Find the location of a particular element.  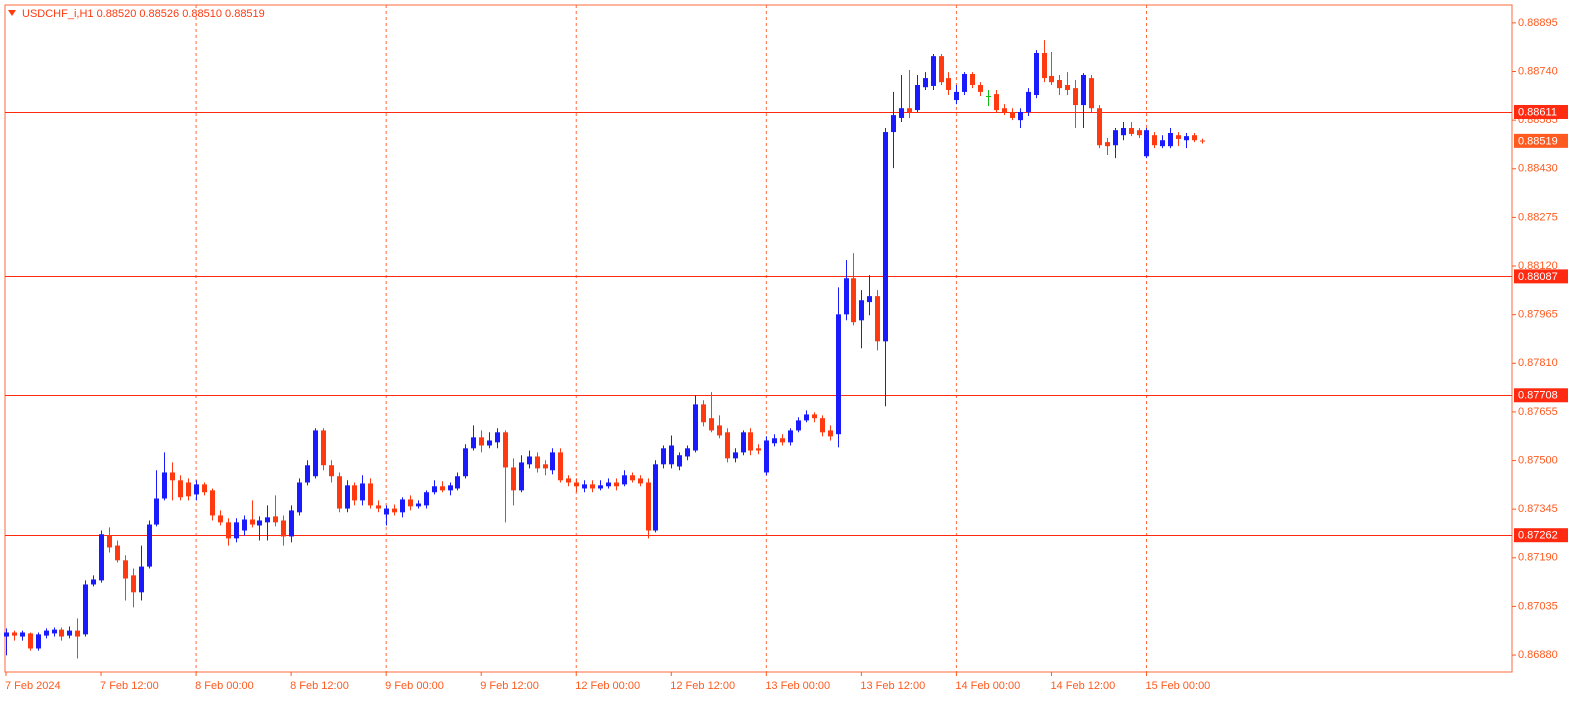

level-label: 0.88087 is located at coordinates (1538, 277).